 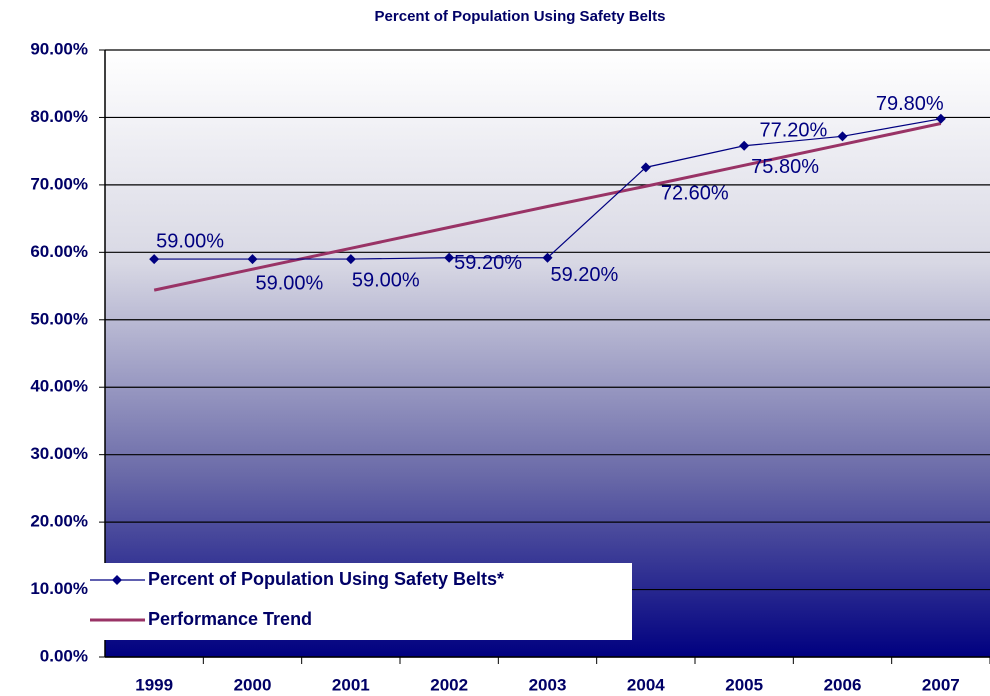 What do you see at coordinates (59, 386) in the screenshot?
I see `y-tick-label: 40.00%` at bounding box center [59, 386].